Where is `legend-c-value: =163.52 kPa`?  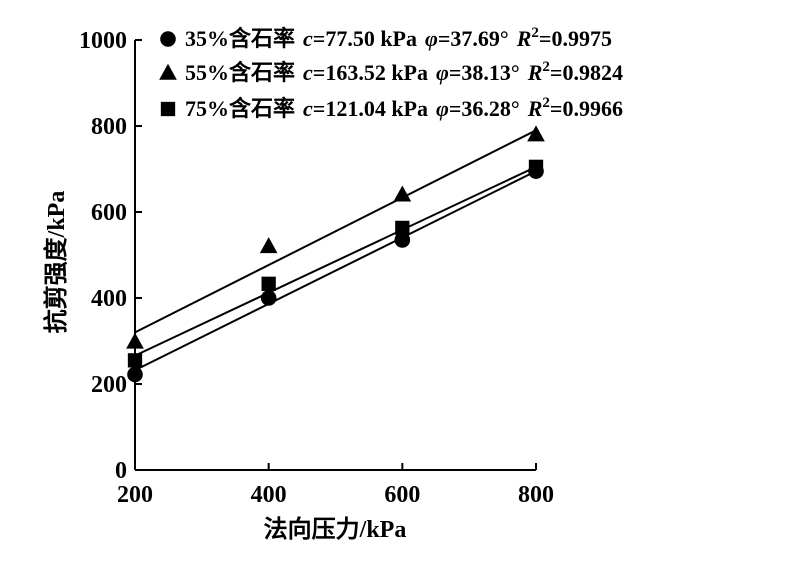 legend-c-value: =163.52 kPa is located at coordinates (370, 72).